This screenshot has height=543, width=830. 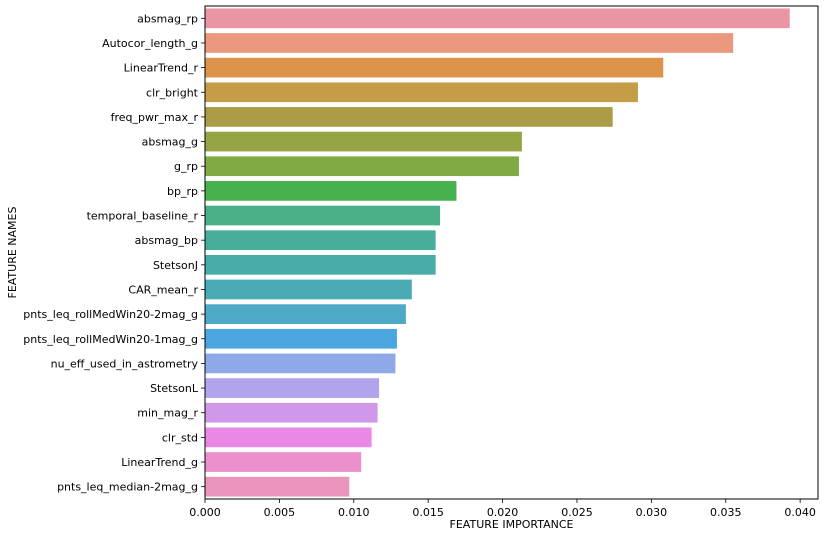 I want to click on y-tick-label: pnts_leq_median-2mag_g, so click(x=127, y=487).